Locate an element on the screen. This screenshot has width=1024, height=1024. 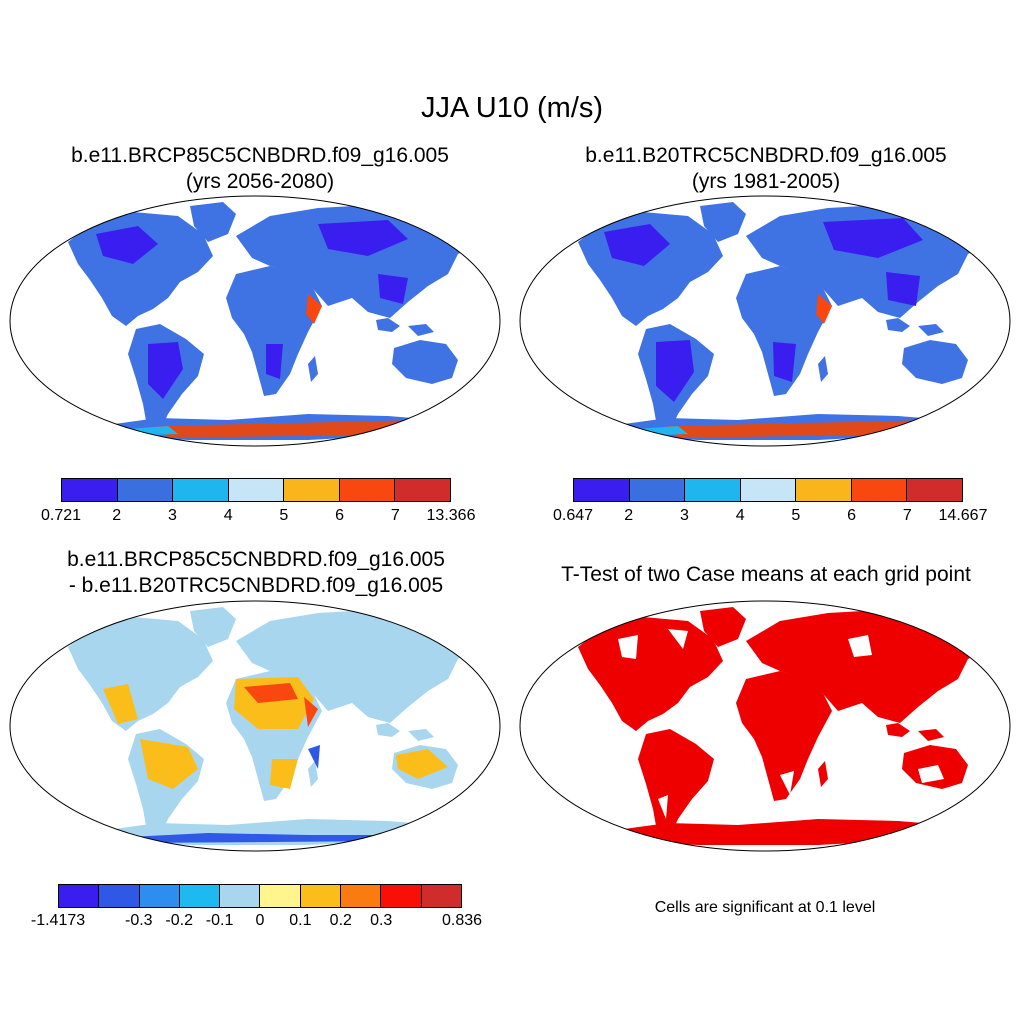
future-colorbar-labels: 0.721 2 3 4 5 6 7 13.366 is located at coordinates (258, 517).